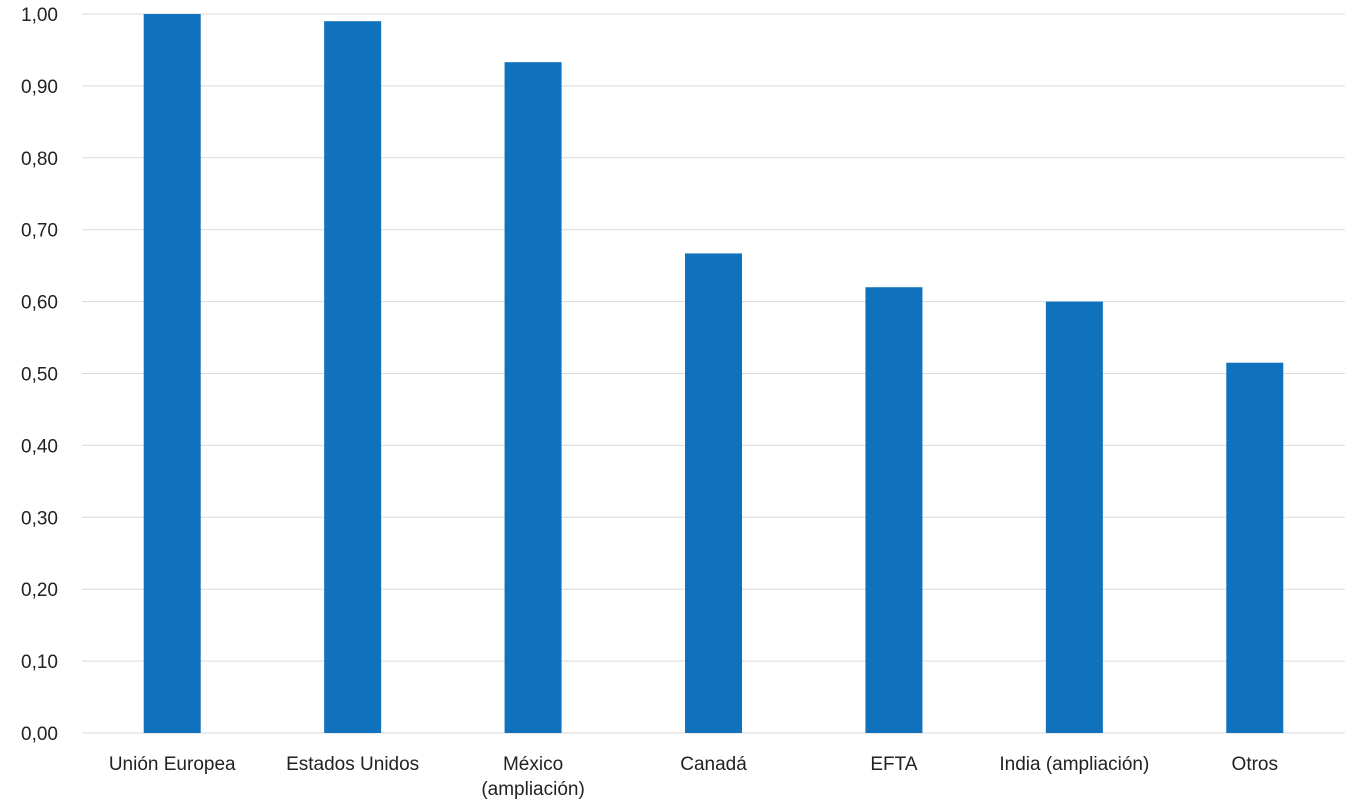 The width and height of the screenshot is (1345, 800). I want to click on x-category-label-line: India (ampliación), so click(1074, 764).